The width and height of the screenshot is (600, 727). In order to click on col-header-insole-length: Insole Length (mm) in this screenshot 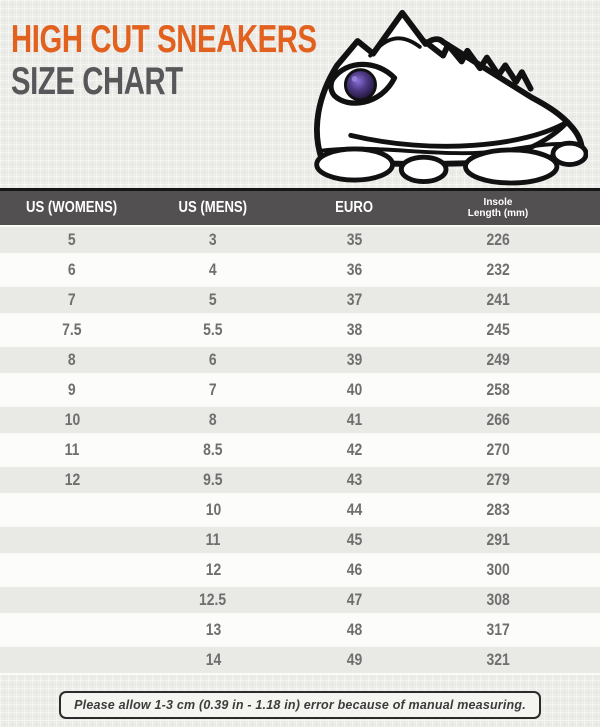, I will do `click(498, 206)`.